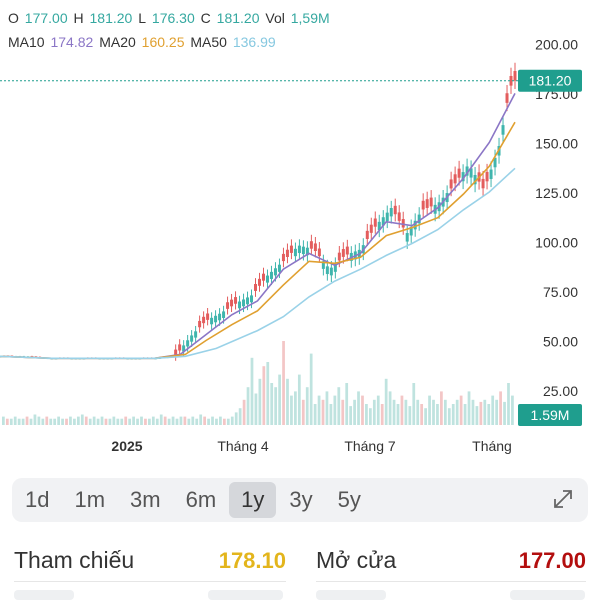  Describe the element at coordinates (37, 499) in the screenshot. I see `tab-1d: 1d` at that location.